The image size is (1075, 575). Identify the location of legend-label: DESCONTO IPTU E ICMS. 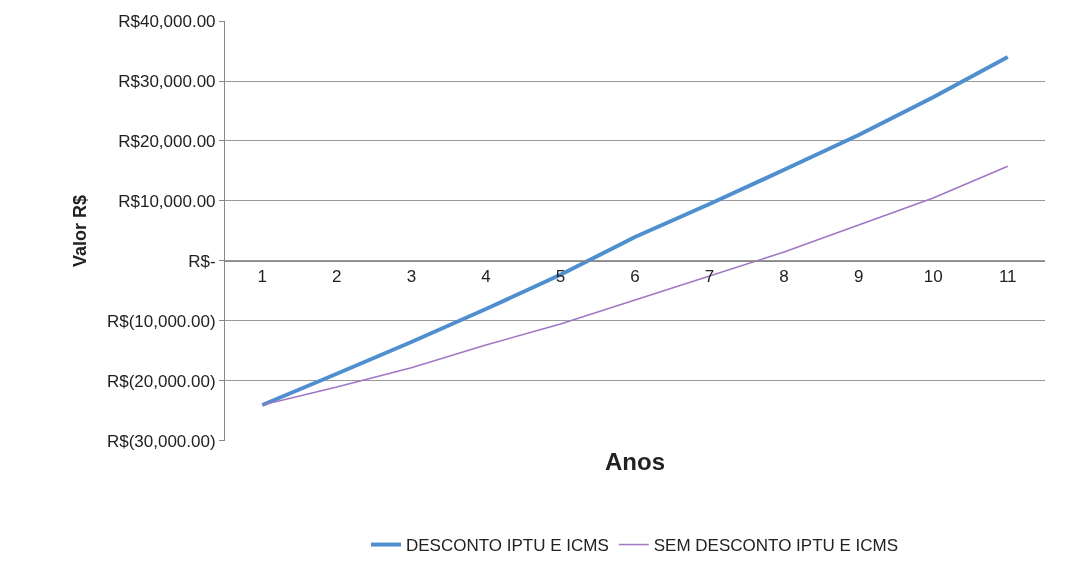
(507, 546).